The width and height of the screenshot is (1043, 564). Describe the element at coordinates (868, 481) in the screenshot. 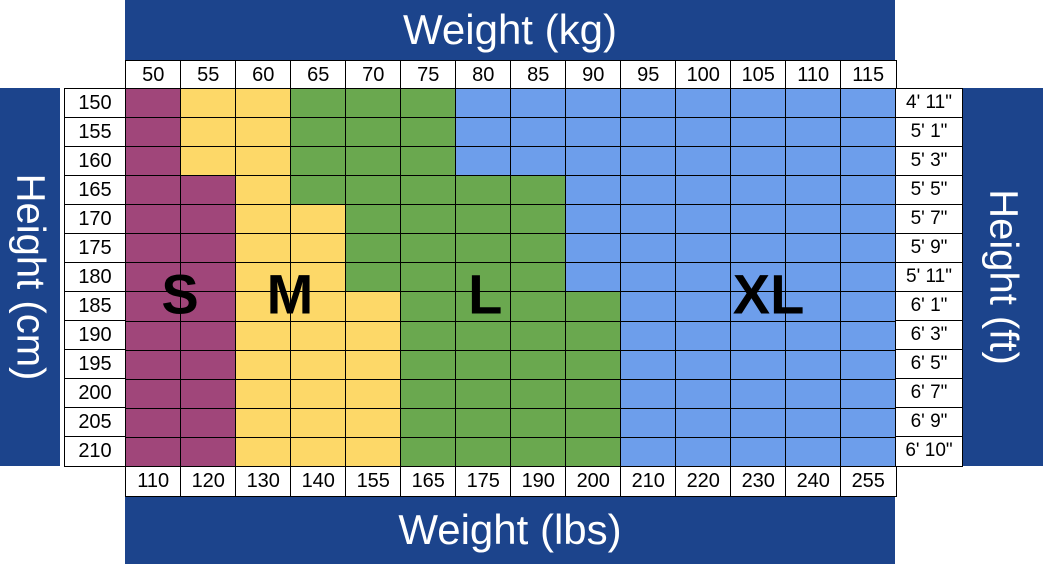

I see `lbs-tick-label: 255` at that location.